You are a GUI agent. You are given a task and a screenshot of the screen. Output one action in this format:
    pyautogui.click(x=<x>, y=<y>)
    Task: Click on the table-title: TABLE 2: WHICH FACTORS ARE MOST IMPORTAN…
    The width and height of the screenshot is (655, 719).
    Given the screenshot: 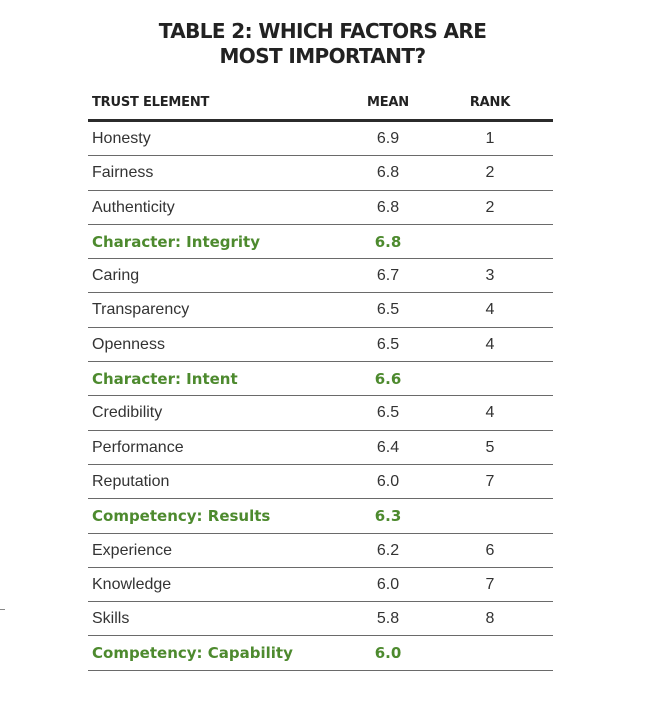 What is the action you would take?
    pyautogui.click(x=322, y=44)
    